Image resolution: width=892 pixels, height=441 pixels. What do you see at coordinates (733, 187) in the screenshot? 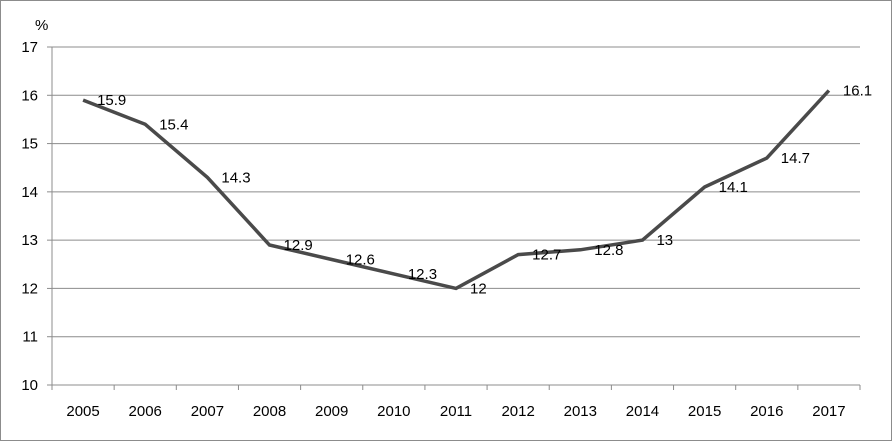
I see `data-label: 14.1` at bounding box center [733, 187].